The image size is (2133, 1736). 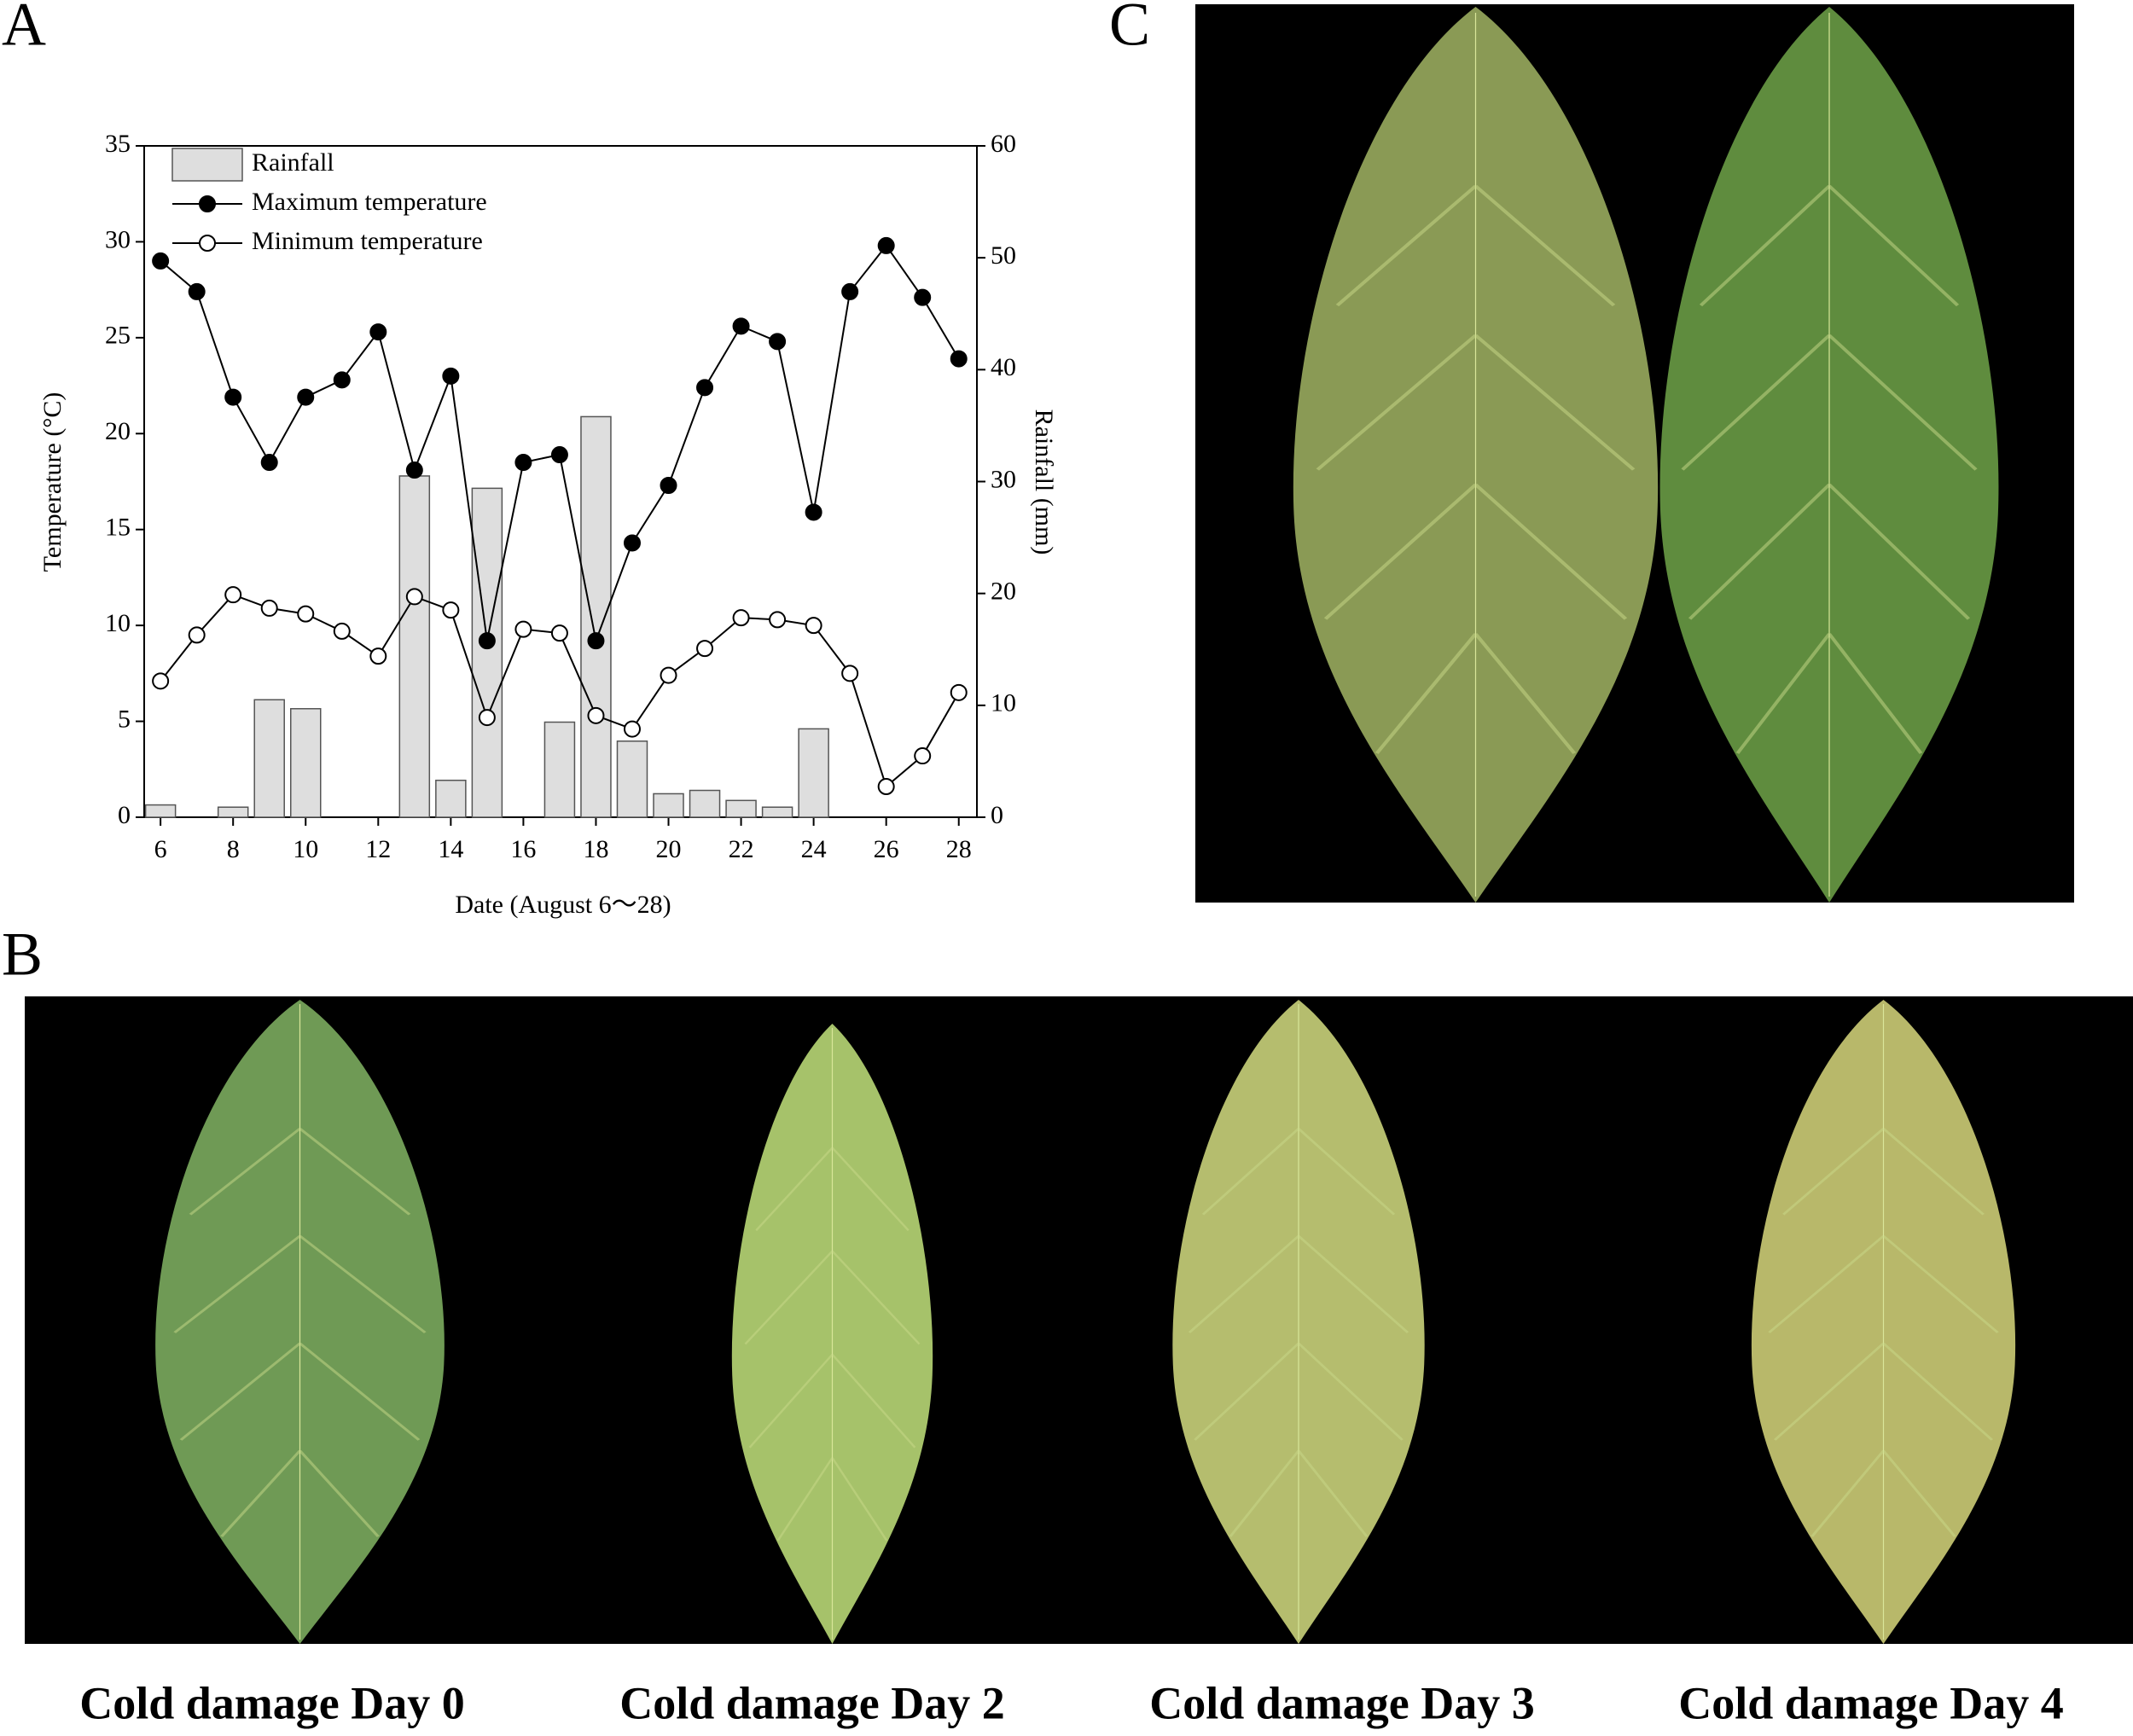 What do you see at coordinates (124, 719) in the screenshot?
I see `y-tick-label: 5` at bounding box center [124, 719].